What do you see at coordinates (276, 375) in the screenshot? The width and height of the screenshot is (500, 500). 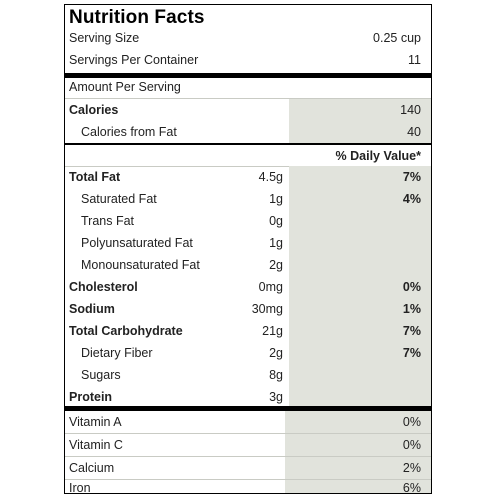 I see `nutrient-amount: 8g` at bounding box center [276, 375].